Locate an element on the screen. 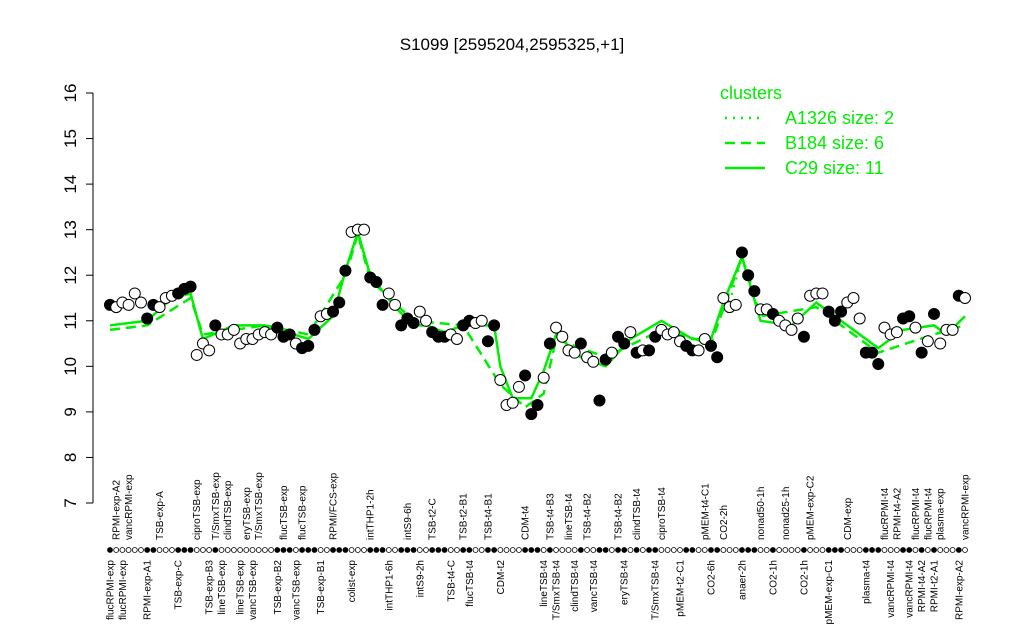 This screenshot has height=640, width=1024. y-tick-label: 14 is located at coordinates (70, 184).